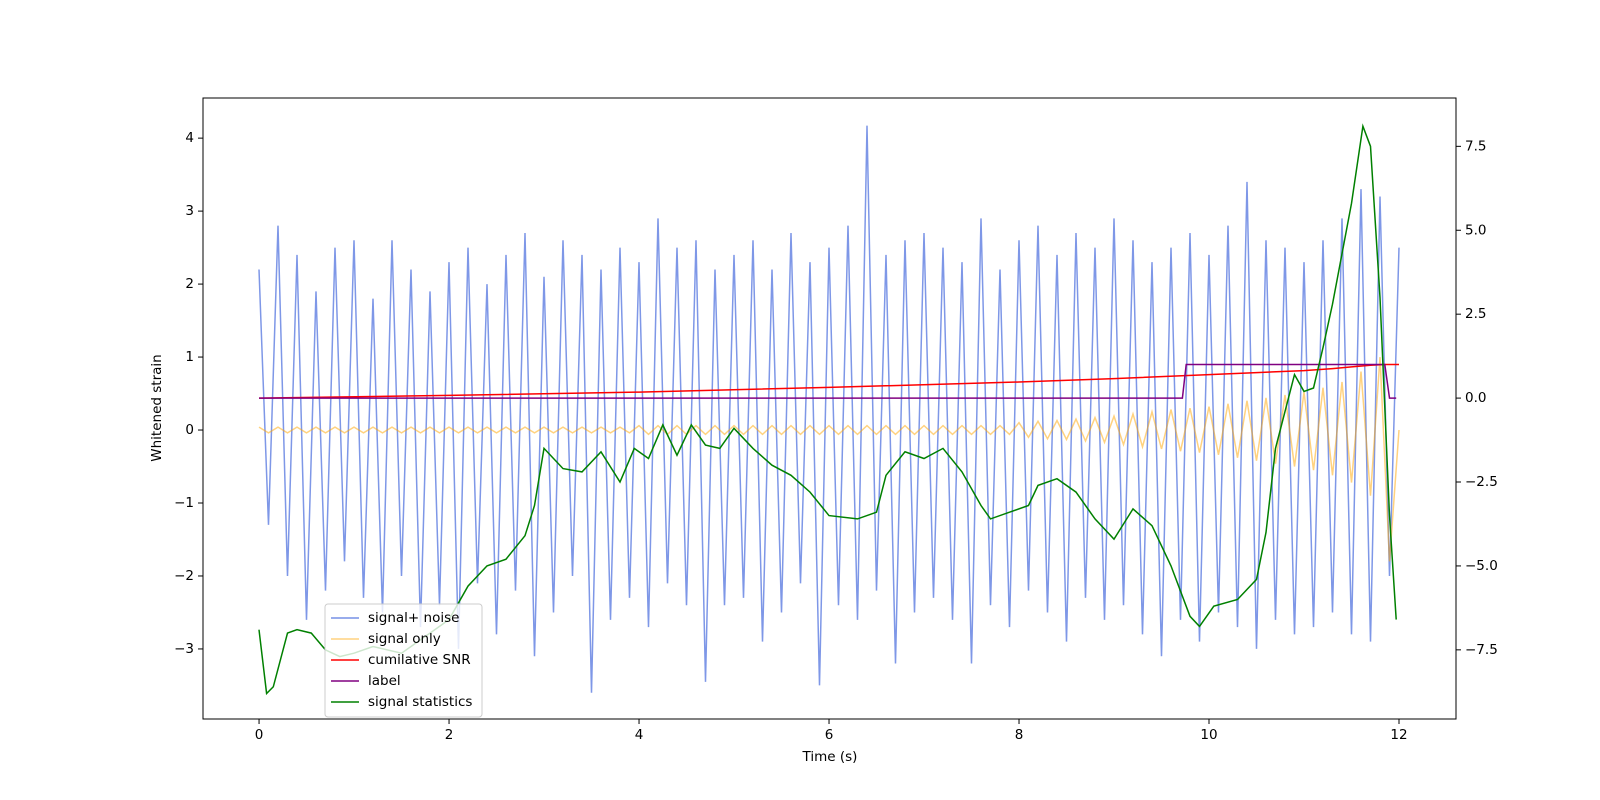 The height and width of the screenshot is (800, 1600). Describe the element at coordinates (189, 138) in the screenshot. I see `y-tick-label: 4` at that location.